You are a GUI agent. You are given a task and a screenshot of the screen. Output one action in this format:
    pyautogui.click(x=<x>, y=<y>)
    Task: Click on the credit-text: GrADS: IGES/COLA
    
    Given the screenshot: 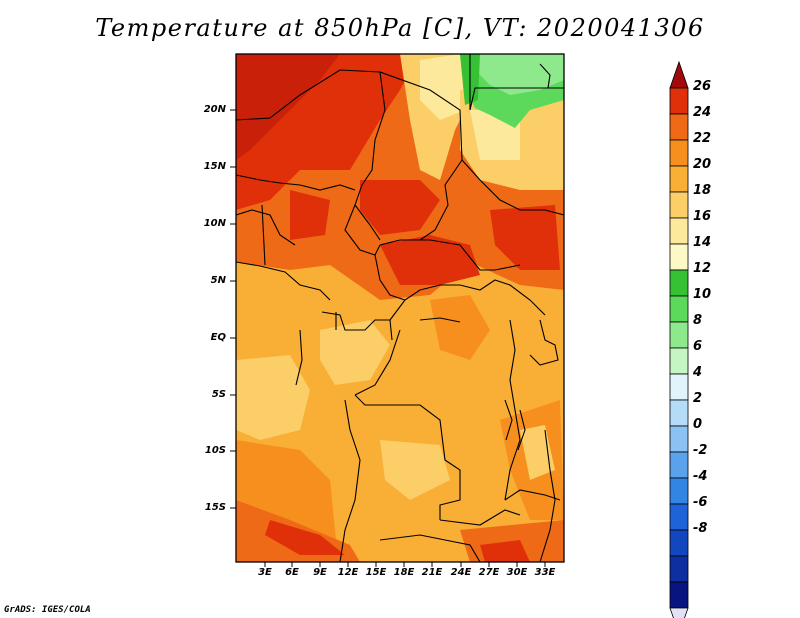 What is the action you would take?
    pyautogui.click(x=47, y=610)
    